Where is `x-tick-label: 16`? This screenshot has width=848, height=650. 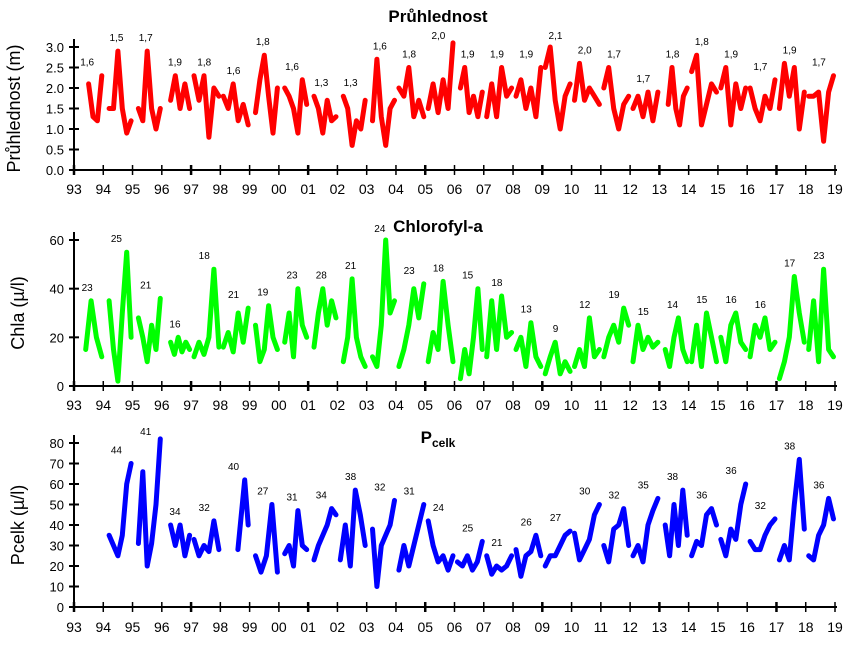 x-tick-label: 16 is located at coordinates (747, 189).